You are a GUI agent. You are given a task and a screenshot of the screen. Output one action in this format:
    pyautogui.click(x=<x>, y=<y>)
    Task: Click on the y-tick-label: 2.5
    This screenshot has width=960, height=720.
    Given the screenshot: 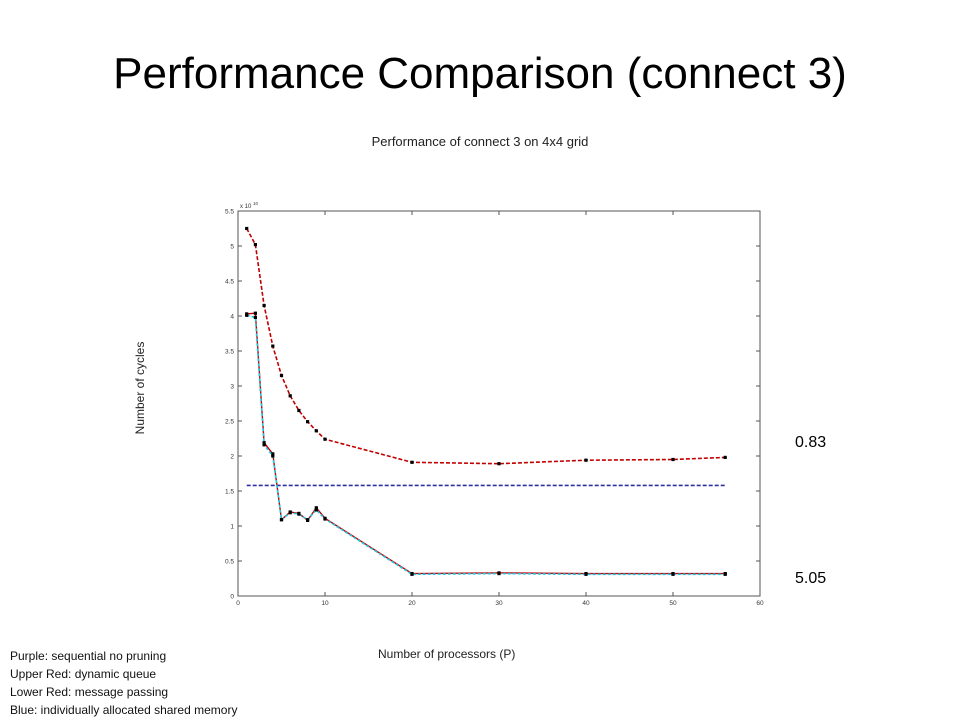 What is the action you would take?
    pyautogui.click(x=229, y=422)
    